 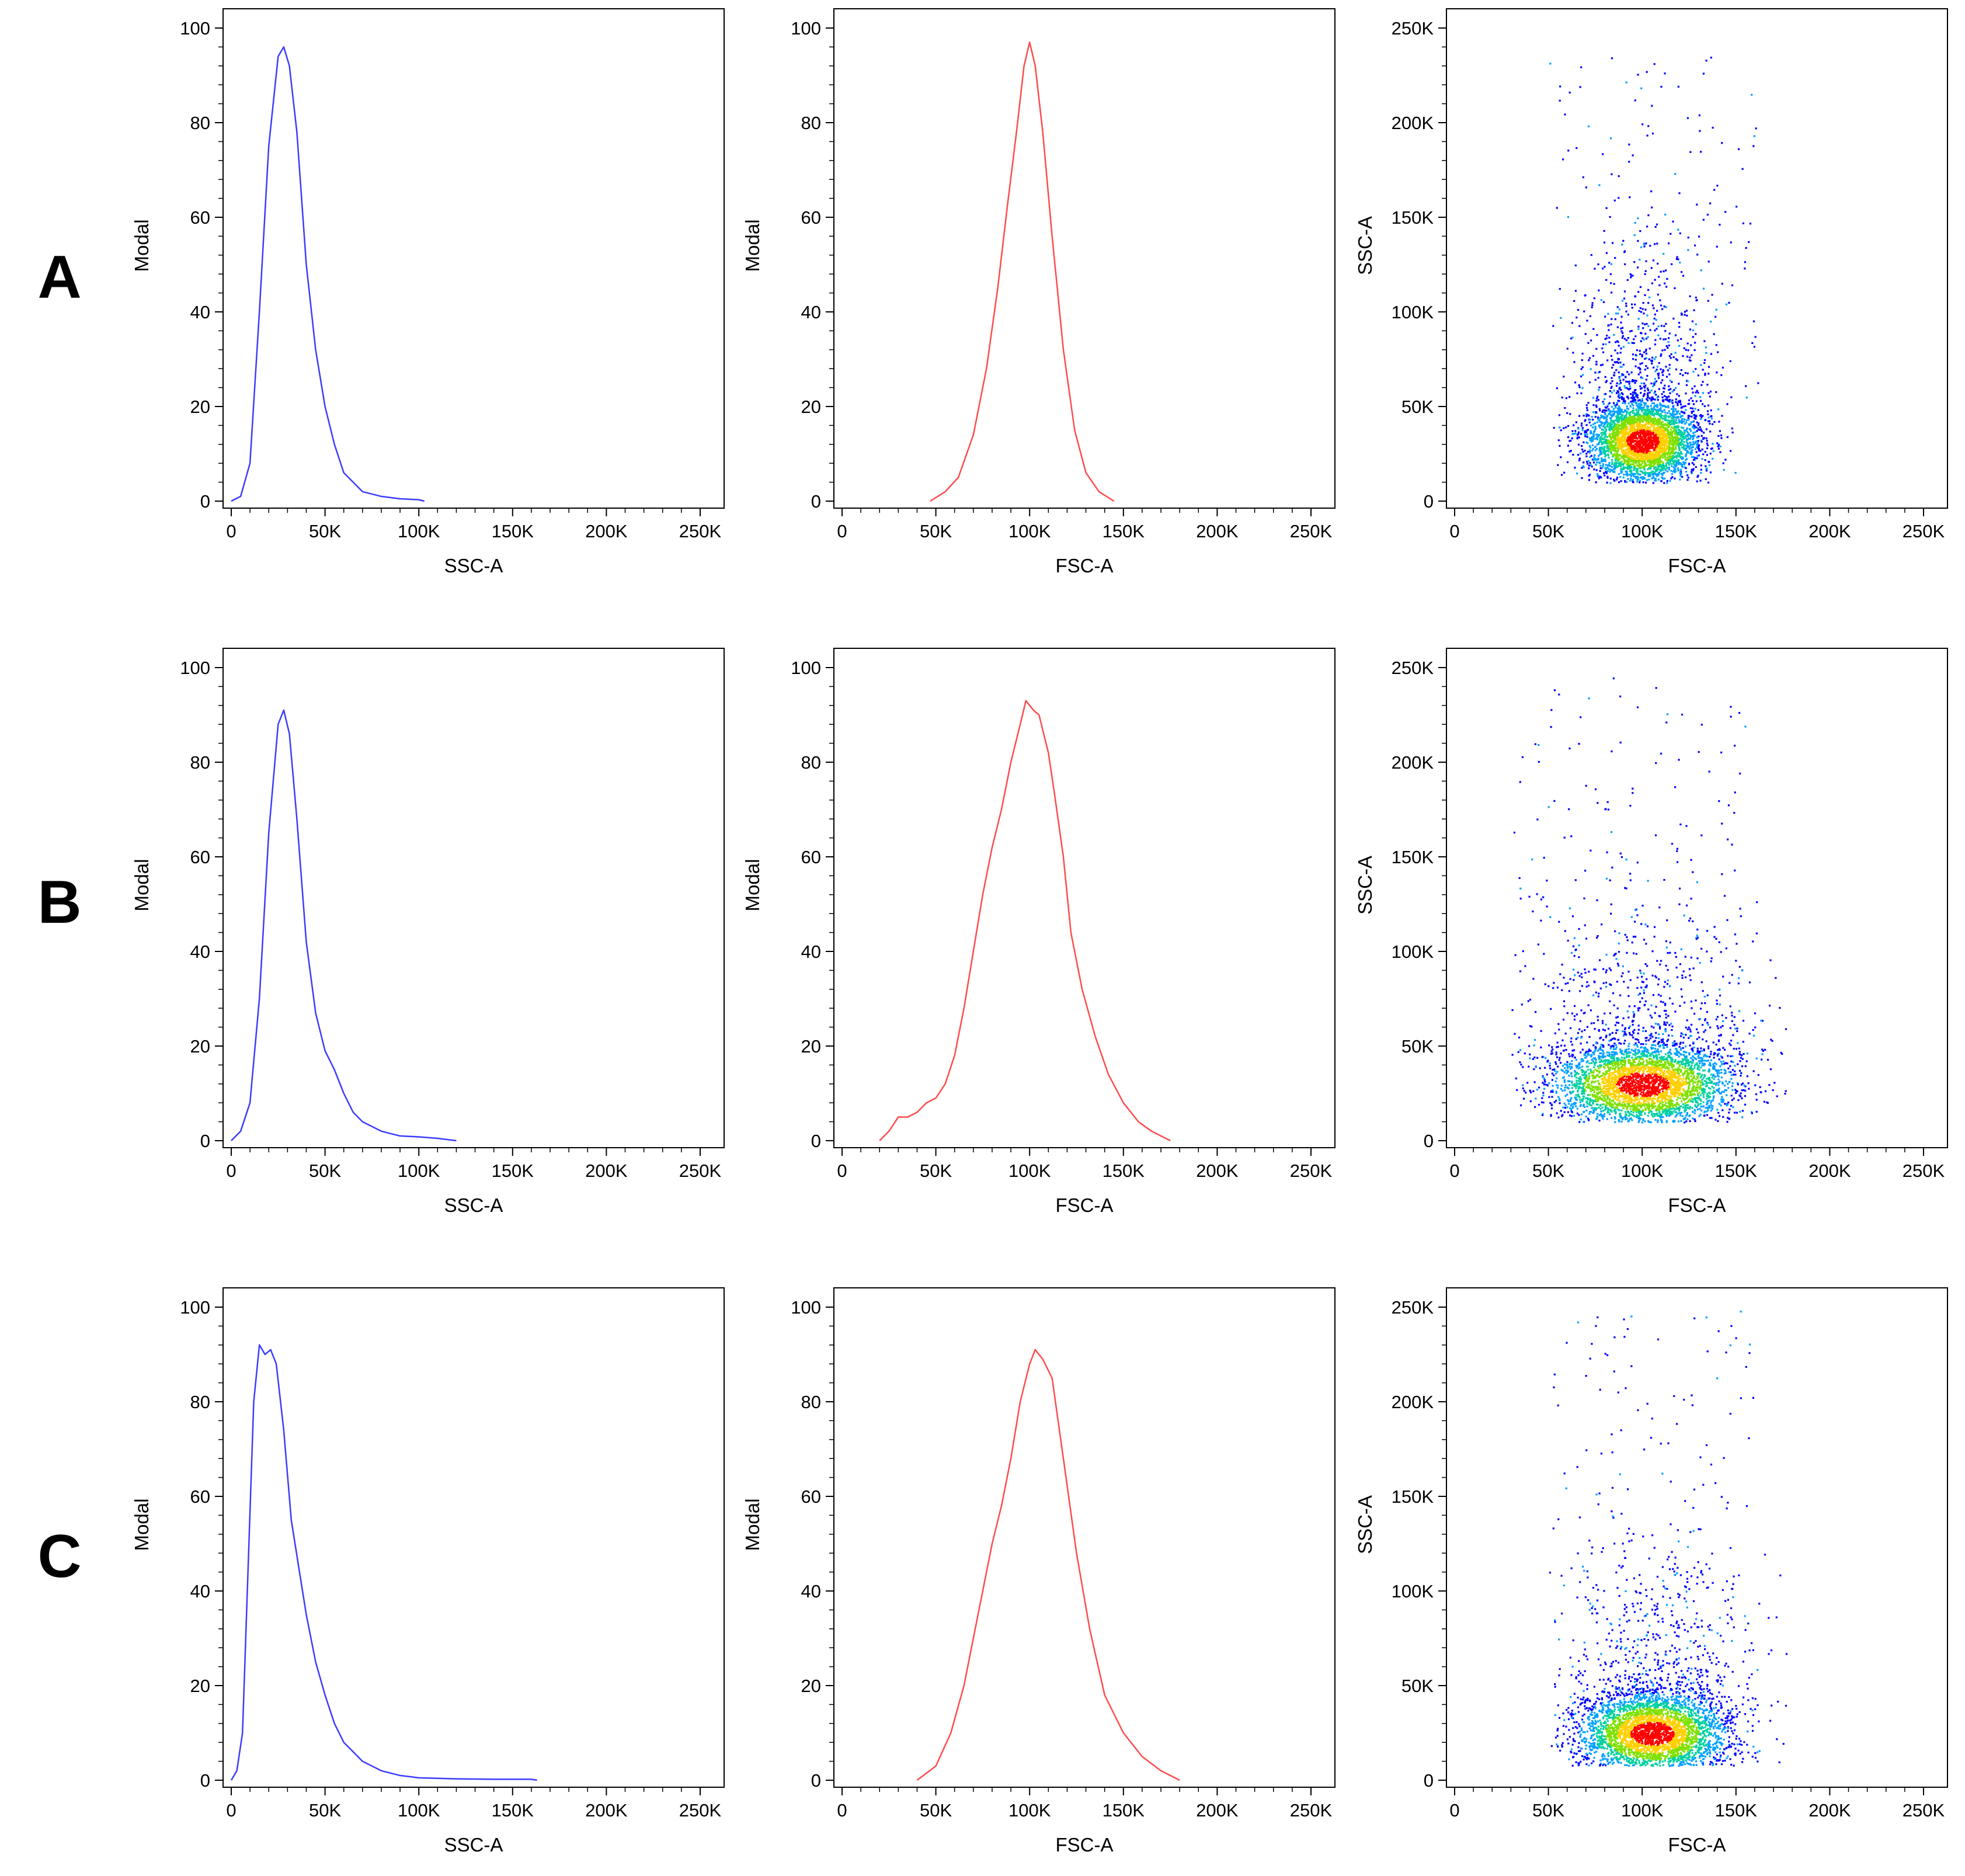 What do you see at coordinates (816, 1141) in the screenshot?
I see `y-tick-label: 0` at bounding box center [816, 1141].